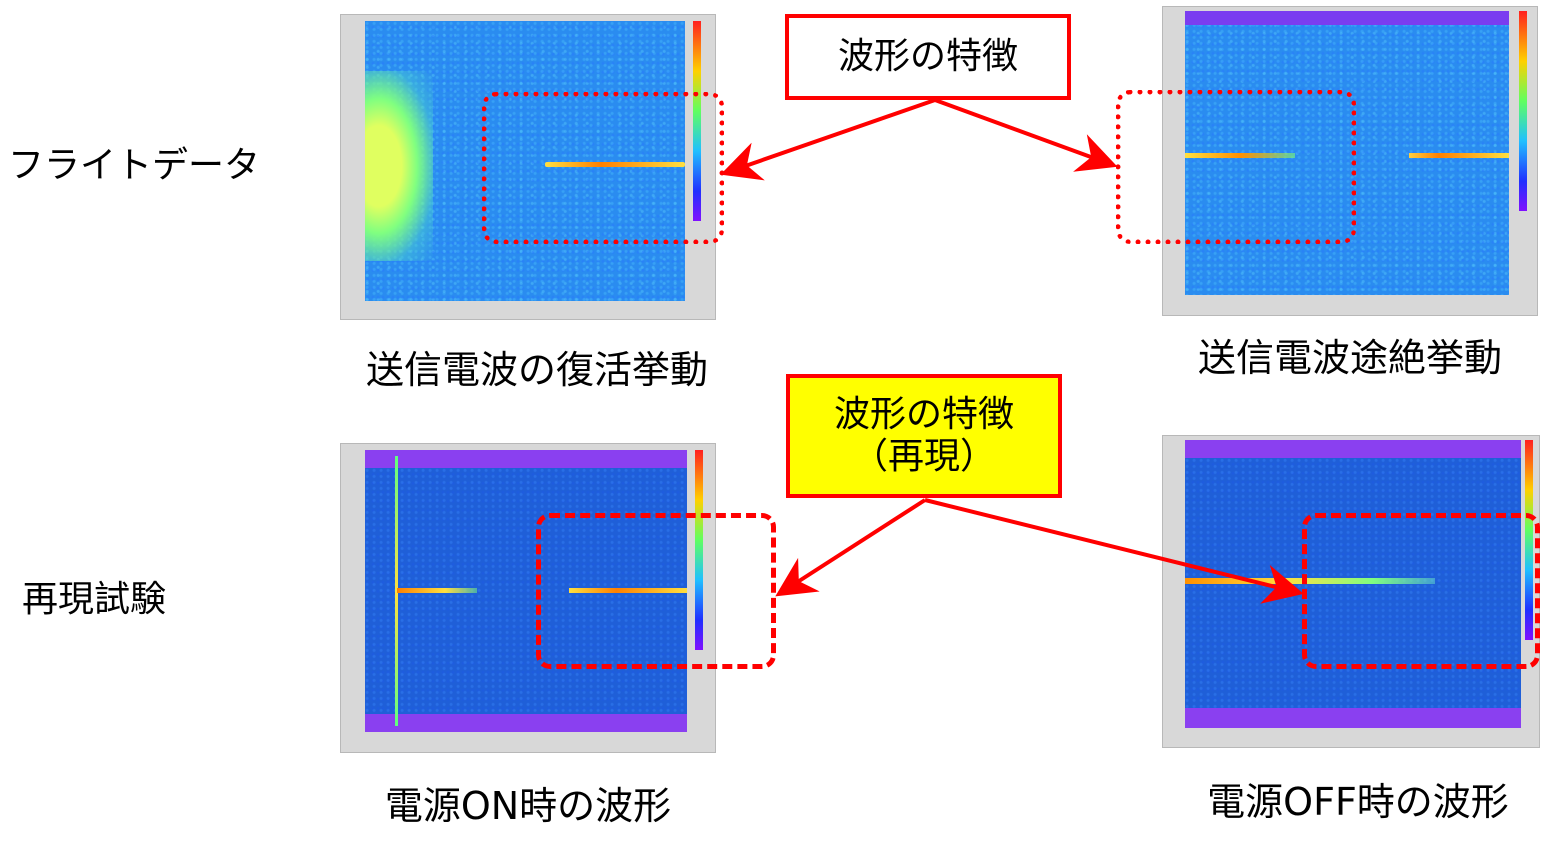  What do you see at coordinates (1026, 135) in the screenshot?
I see `arrow-top-to-right` at bounding box center [1026, 135].